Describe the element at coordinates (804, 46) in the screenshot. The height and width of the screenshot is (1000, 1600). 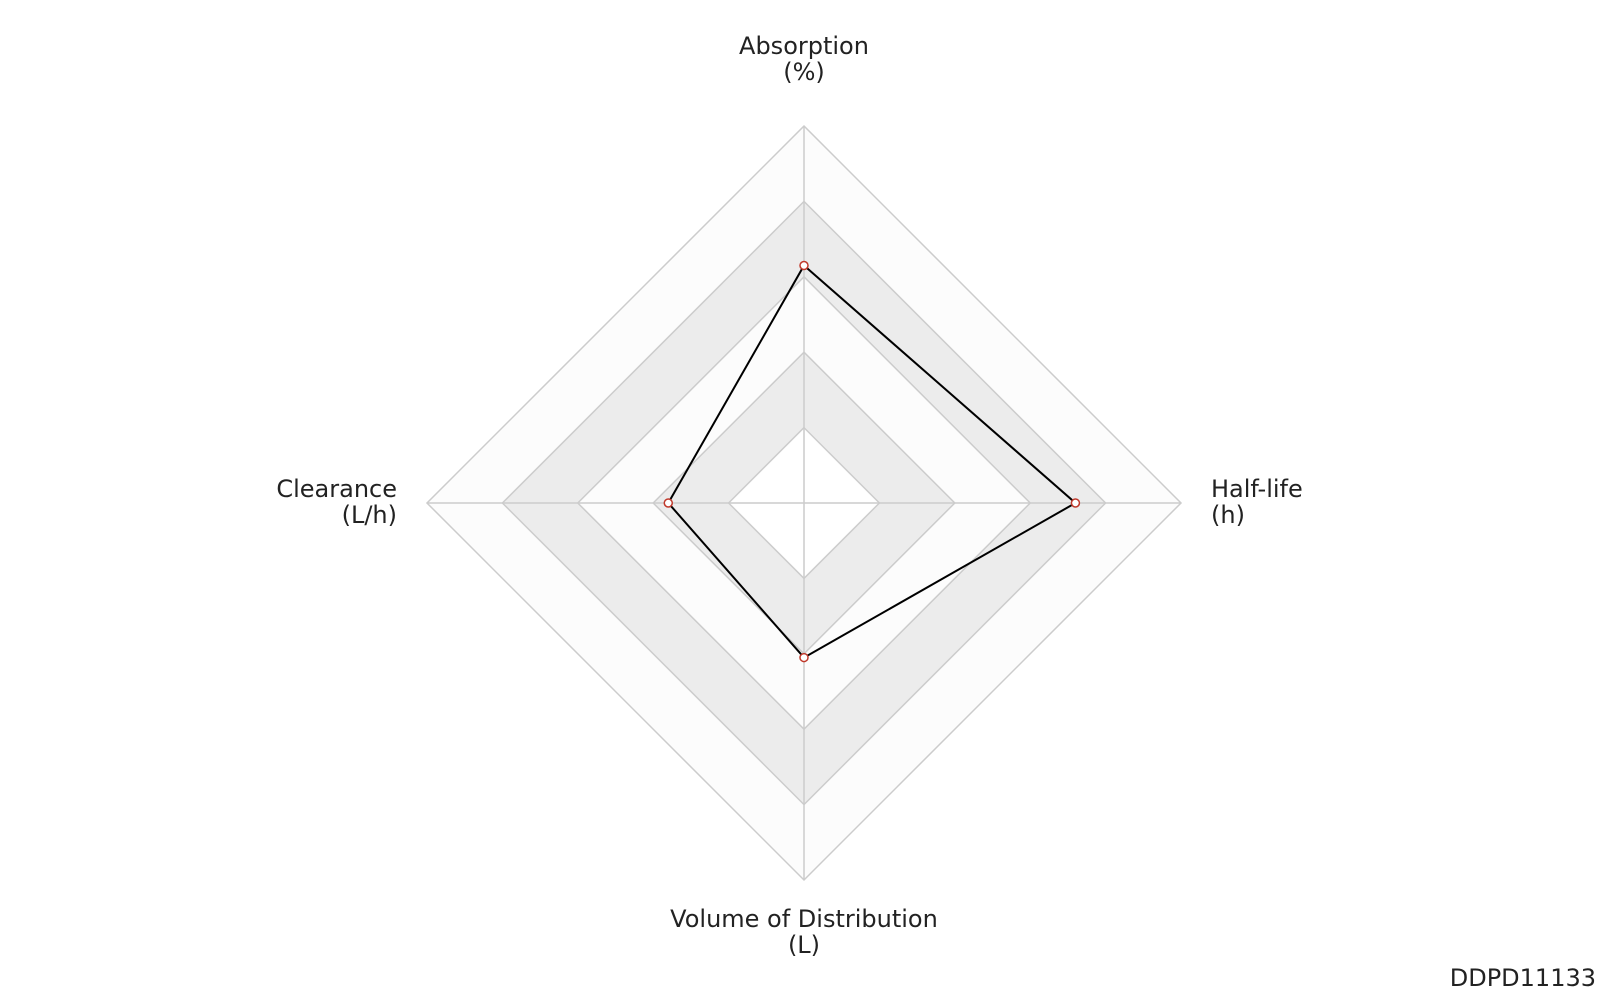
I see `axis-label: Absorption` at that location.